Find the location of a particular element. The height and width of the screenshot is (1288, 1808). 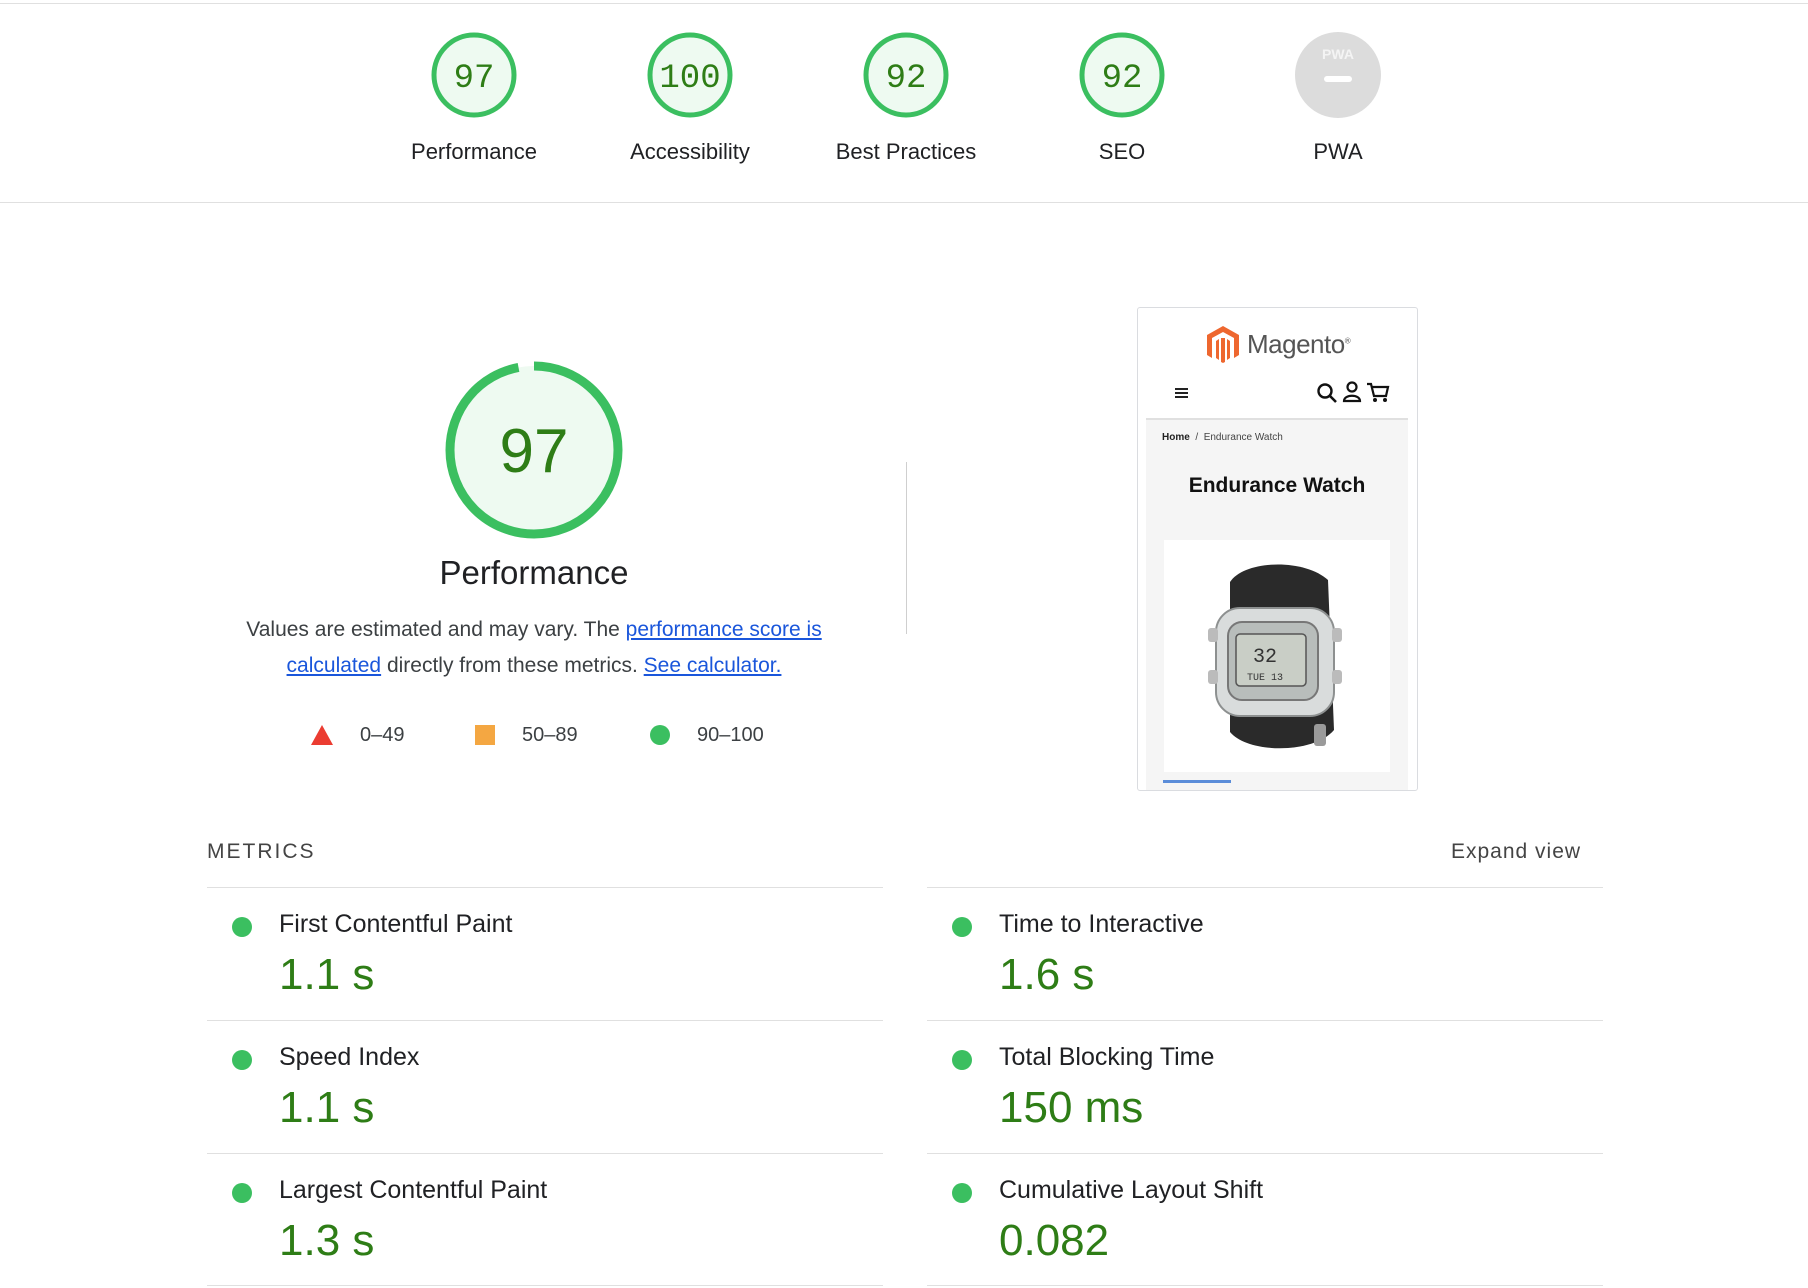

hamburger-menu-icon is located at coordinates (1181, 393).